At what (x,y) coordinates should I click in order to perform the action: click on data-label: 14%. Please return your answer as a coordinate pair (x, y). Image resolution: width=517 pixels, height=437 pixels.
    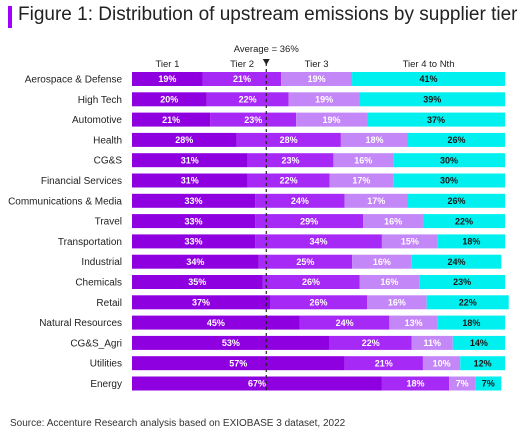
    Looking at the image, I should click on (479, 343).